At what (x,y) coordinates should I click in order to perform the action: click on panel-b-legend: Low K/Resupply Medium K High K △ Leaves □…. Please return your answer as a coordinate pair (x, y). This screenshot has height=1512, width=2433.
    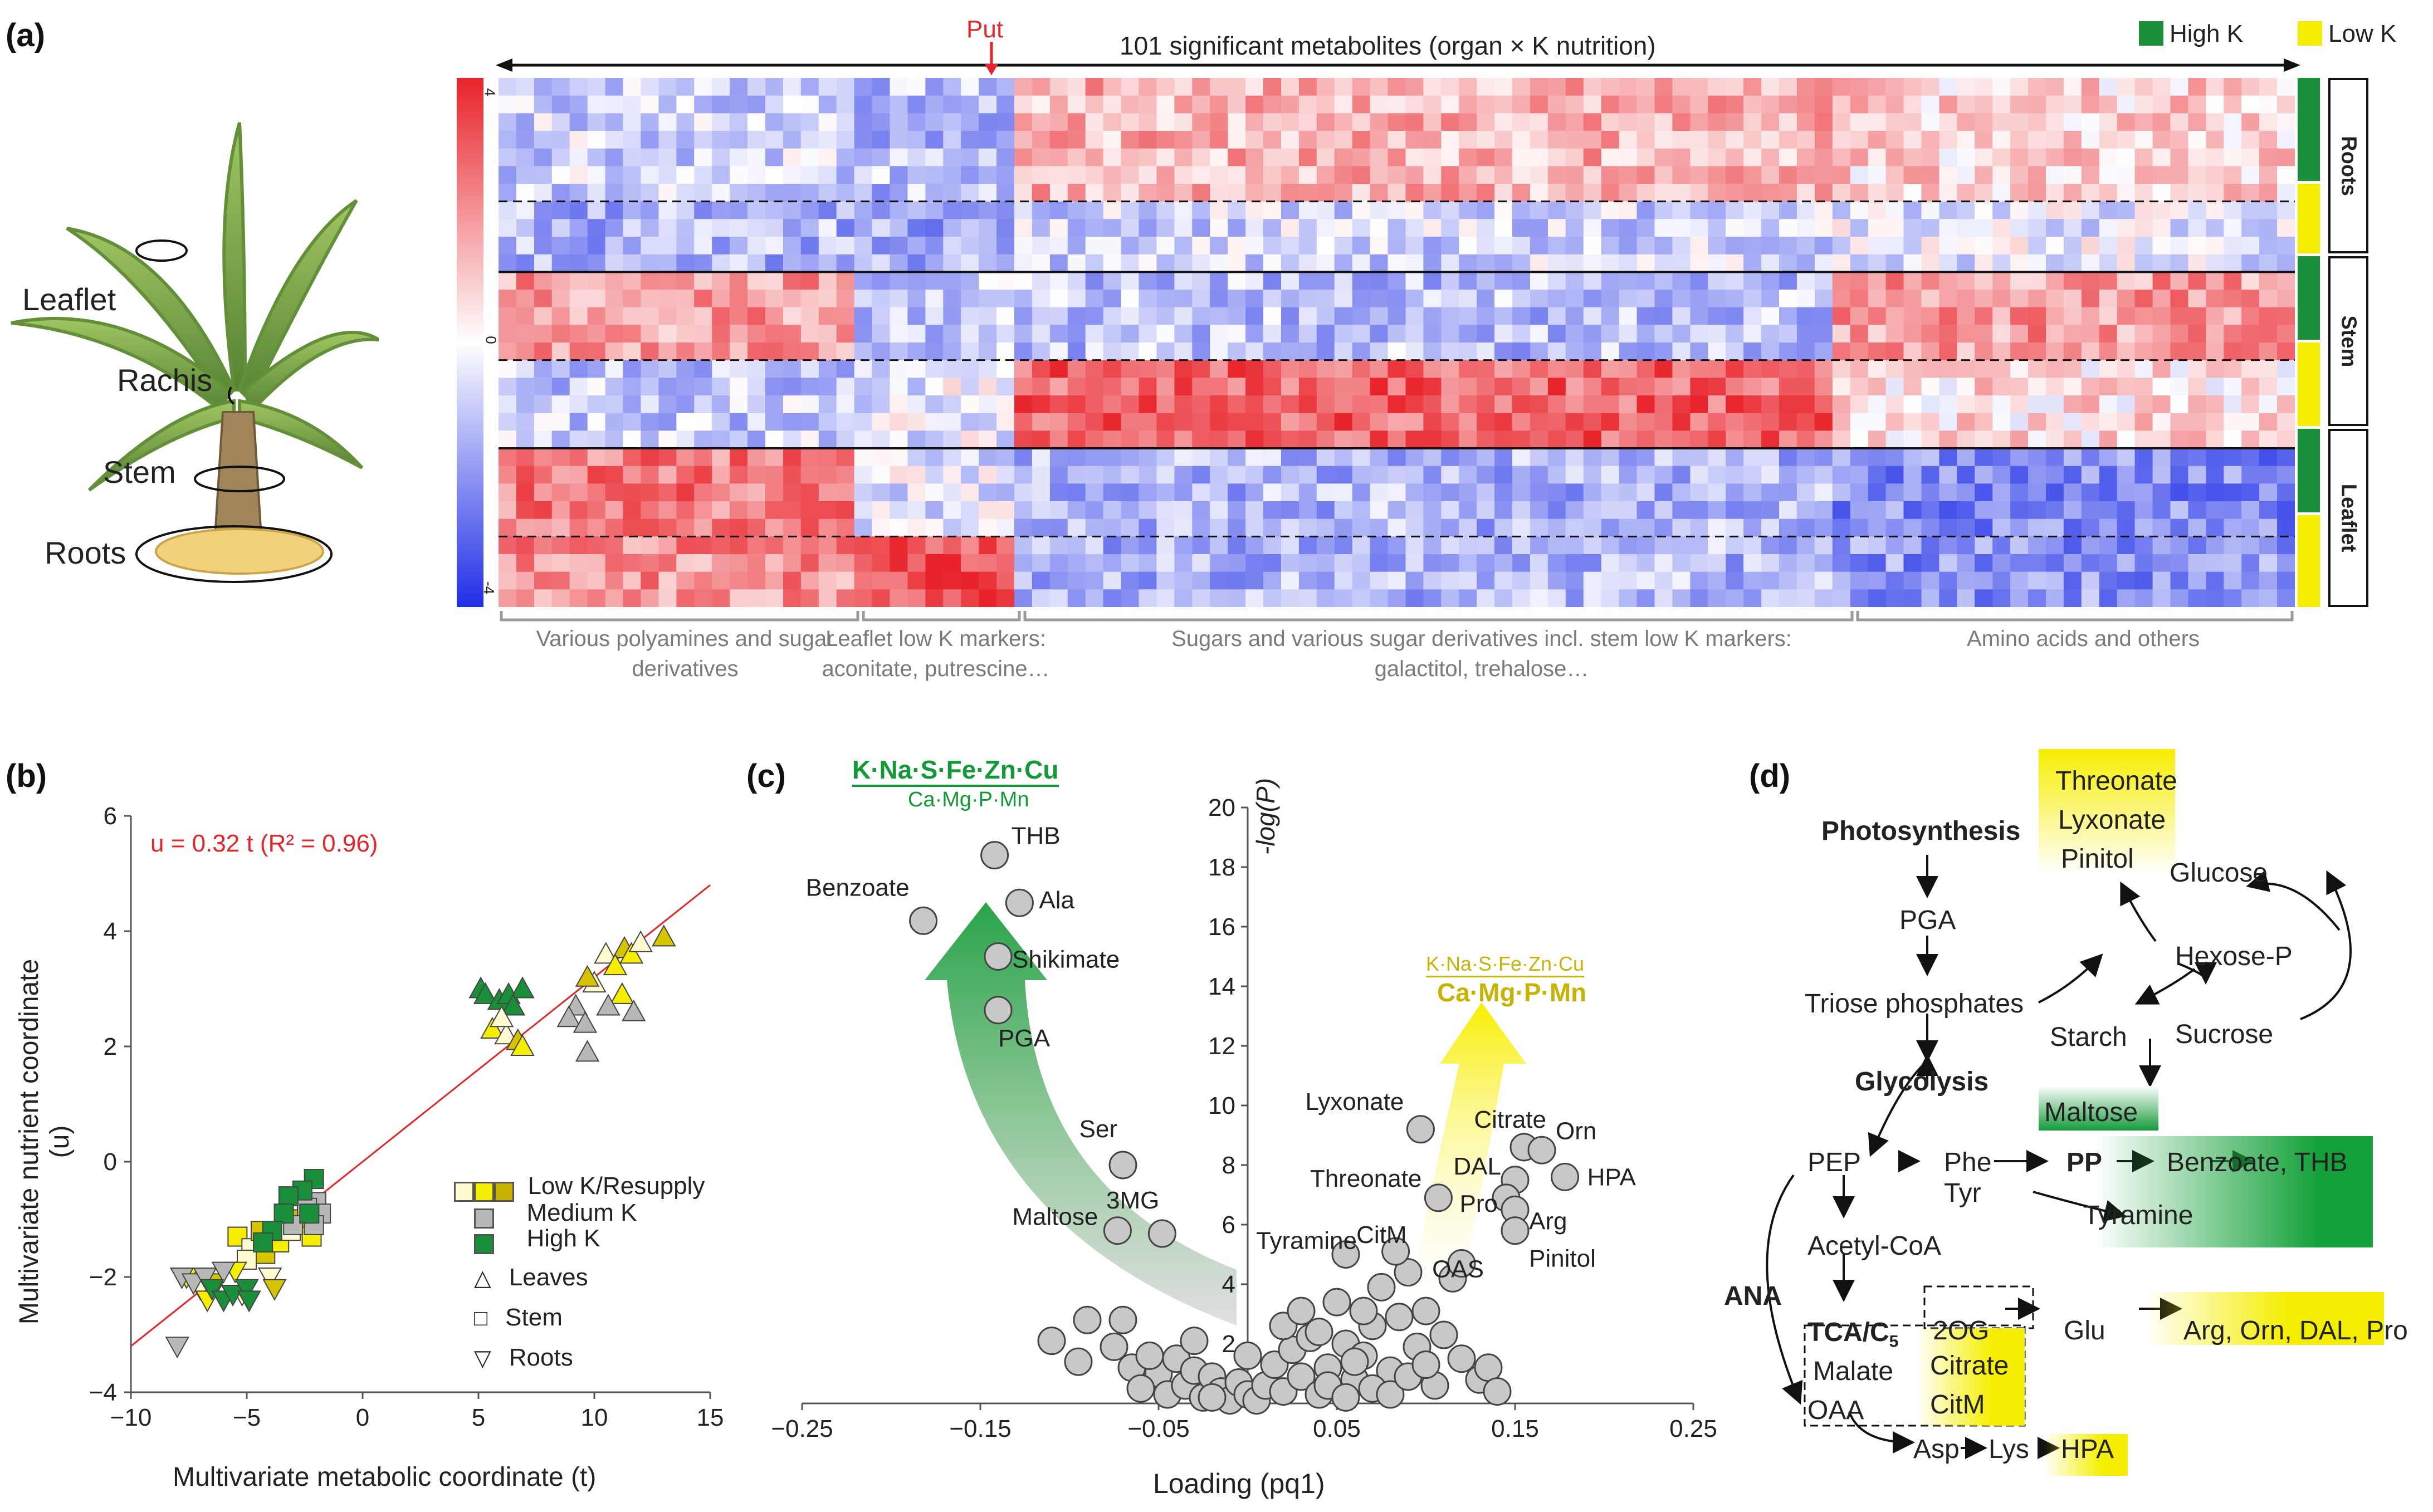
    Looking at the image, I should click on (579, 1278).